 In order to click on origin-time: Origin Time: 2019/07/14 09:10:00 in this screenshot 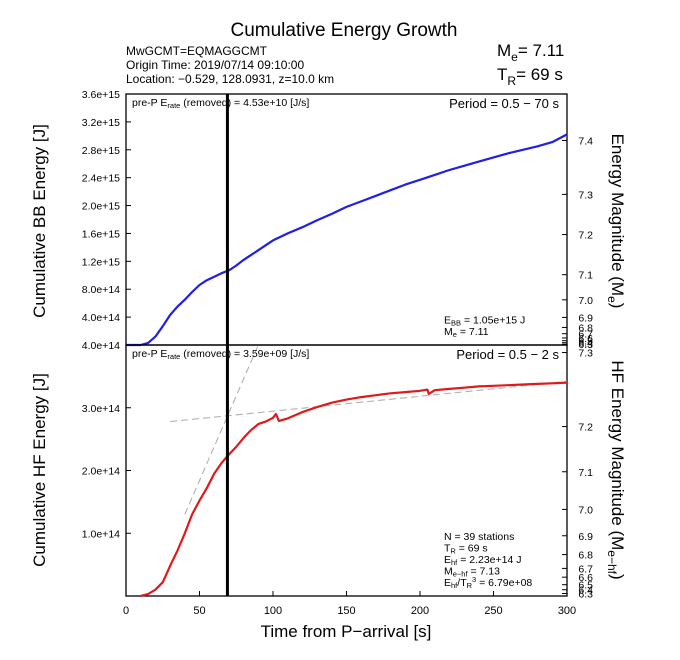, I will do `click(215, 65)`.